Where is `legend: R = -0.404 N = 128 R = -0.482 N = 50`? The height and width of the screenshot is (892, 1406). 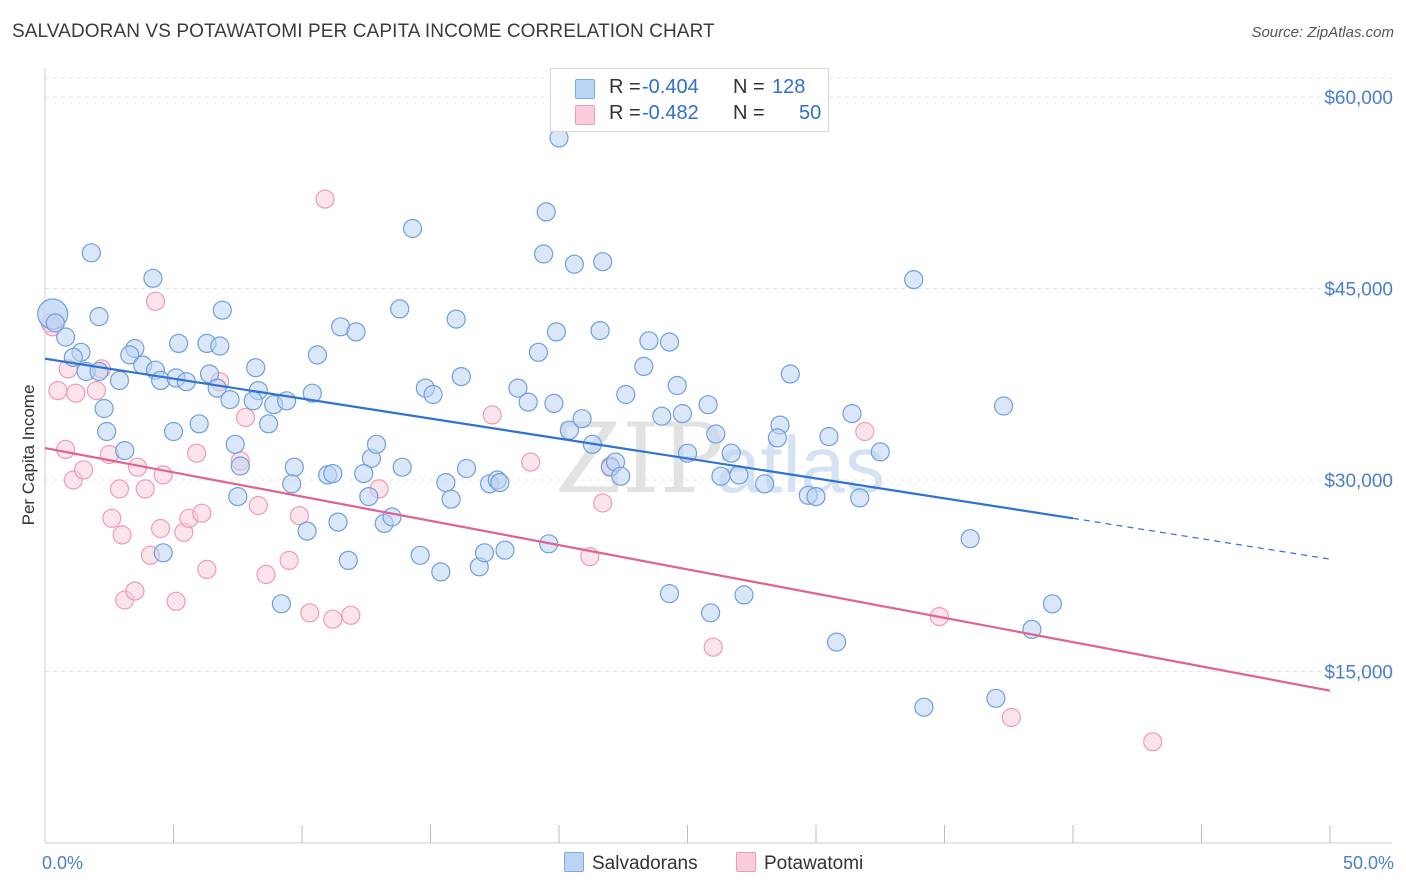
legend: R = -0.404 N = 128 R = -0.482 N = 50 is located at coordinates (689, 100).